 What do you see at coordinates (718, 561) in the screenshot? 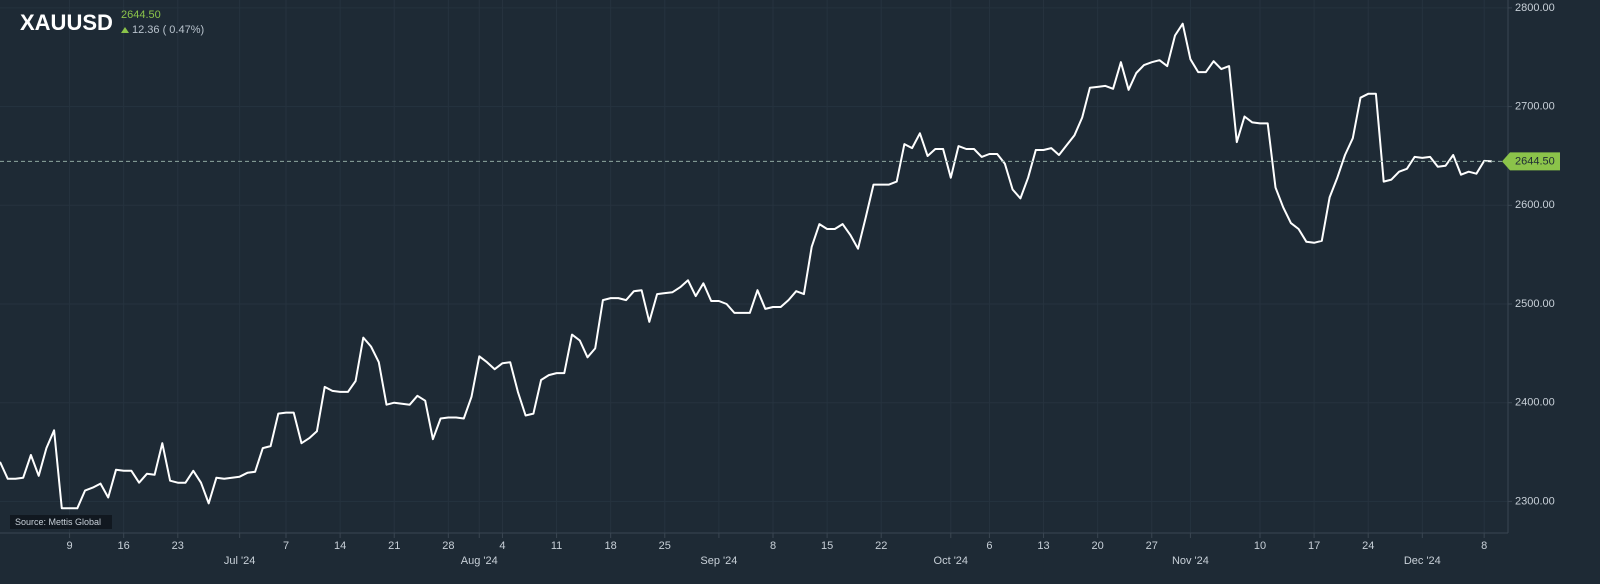
I see `x-tick-label: Sep '24` at bounding box center [718, 561].